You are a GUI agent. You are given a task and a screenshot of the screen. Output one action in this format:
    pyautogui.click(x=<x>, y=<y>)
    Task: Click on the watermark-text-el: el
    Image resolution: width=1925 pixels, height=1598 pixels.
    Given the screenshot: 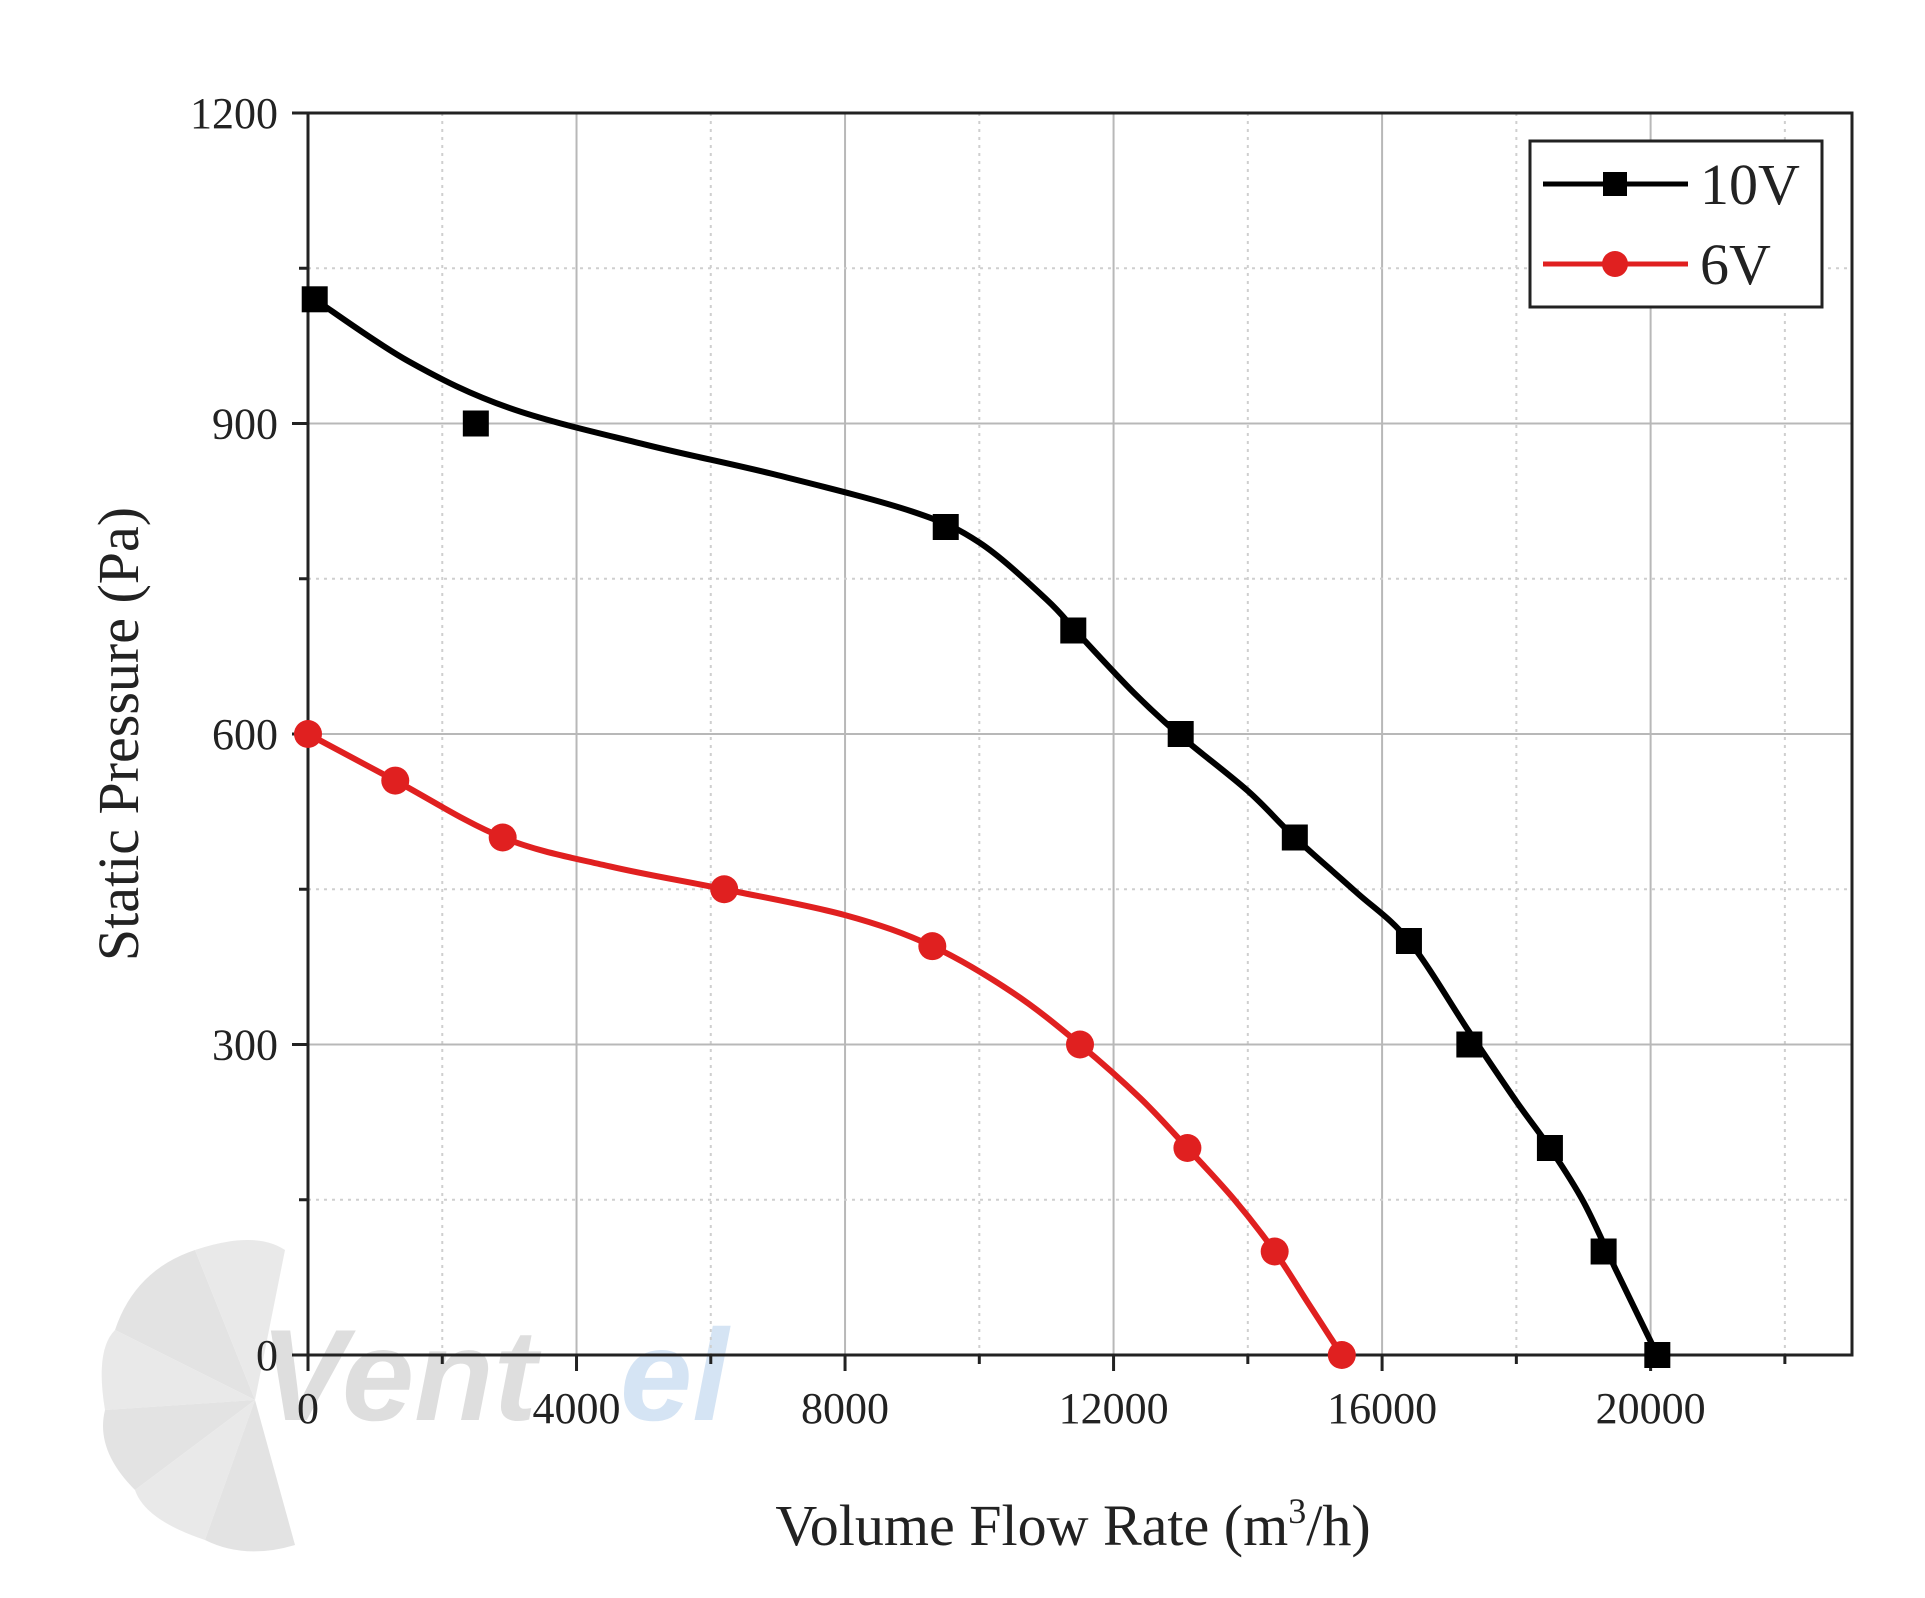 What is the action you would take?
    pyautogui.click(x=675, y=1375)
    